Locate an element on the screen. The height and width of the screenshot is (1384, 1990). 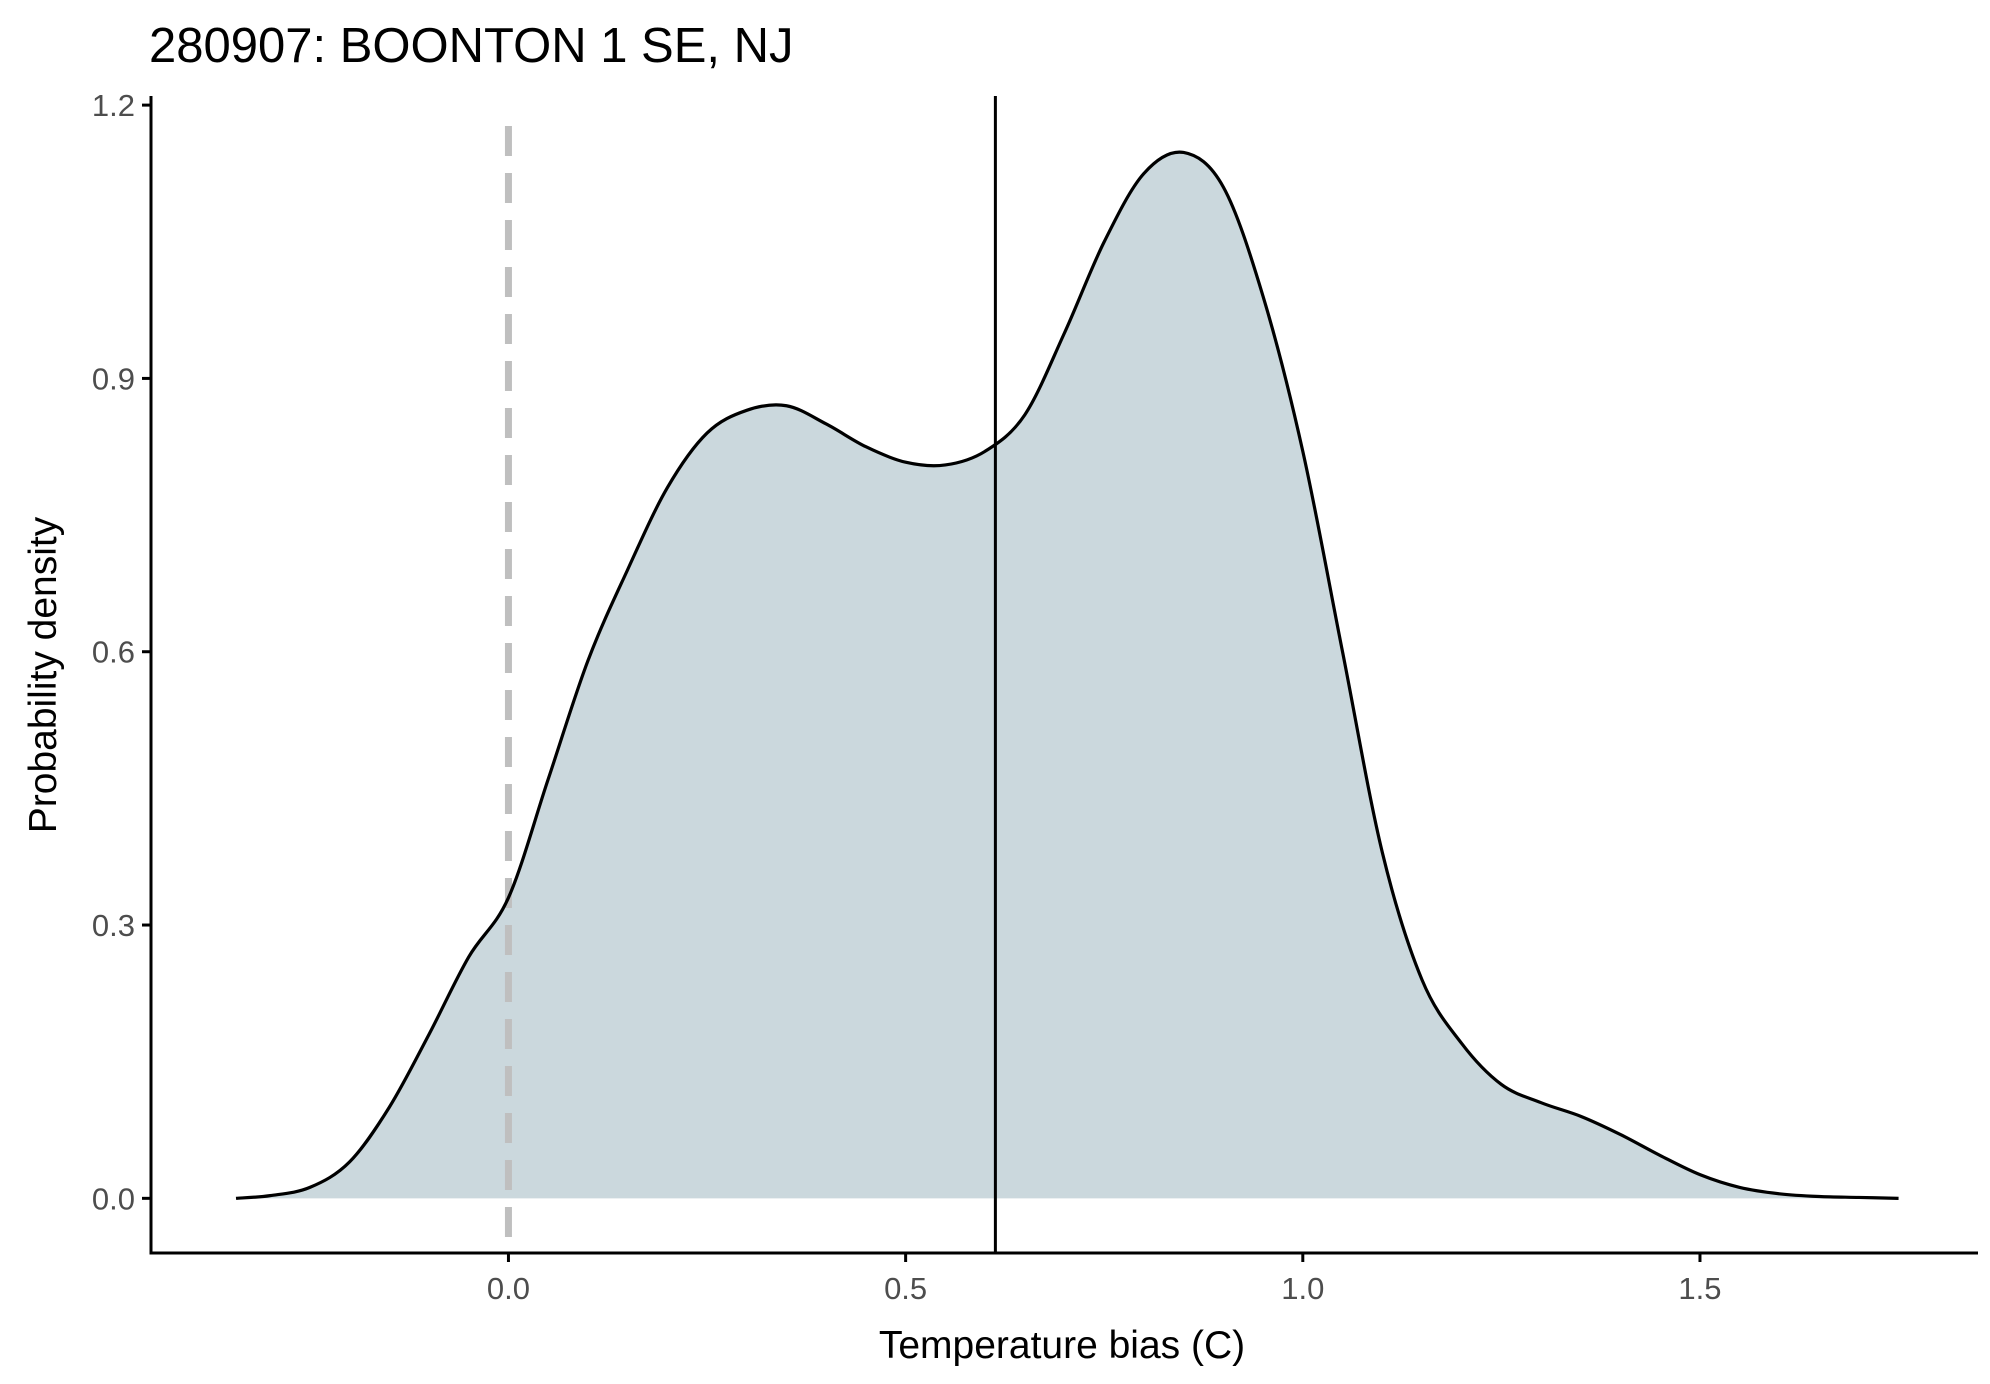
x-axis: 0.0 0.5 1.0 1.5 is located at coordinates (1063, 1278).